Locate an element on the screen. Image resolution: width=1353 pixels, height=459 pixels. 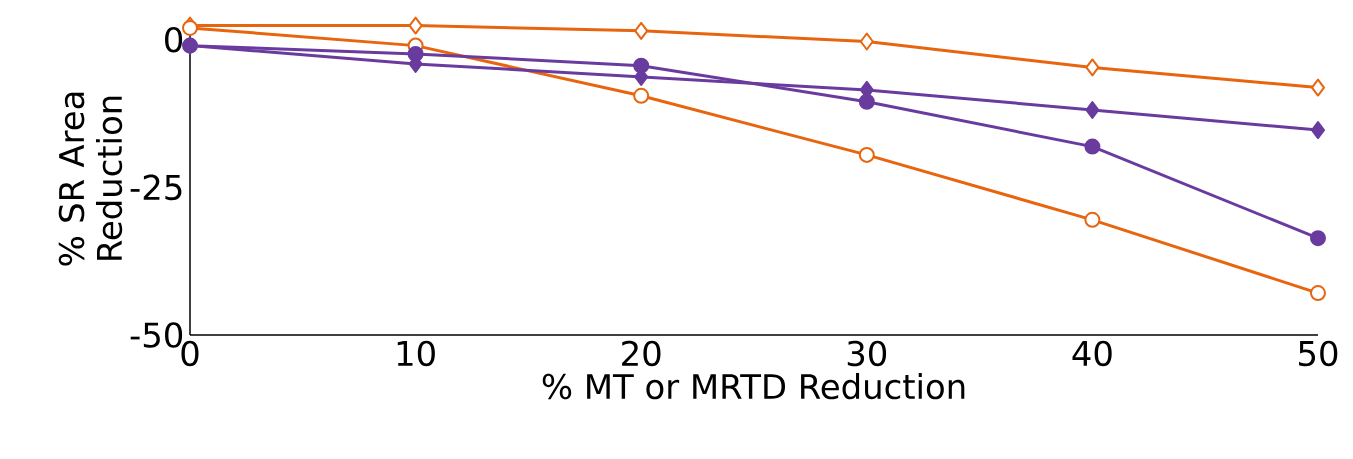
y-tick-label: -50 is located at coordinates (156, 335).